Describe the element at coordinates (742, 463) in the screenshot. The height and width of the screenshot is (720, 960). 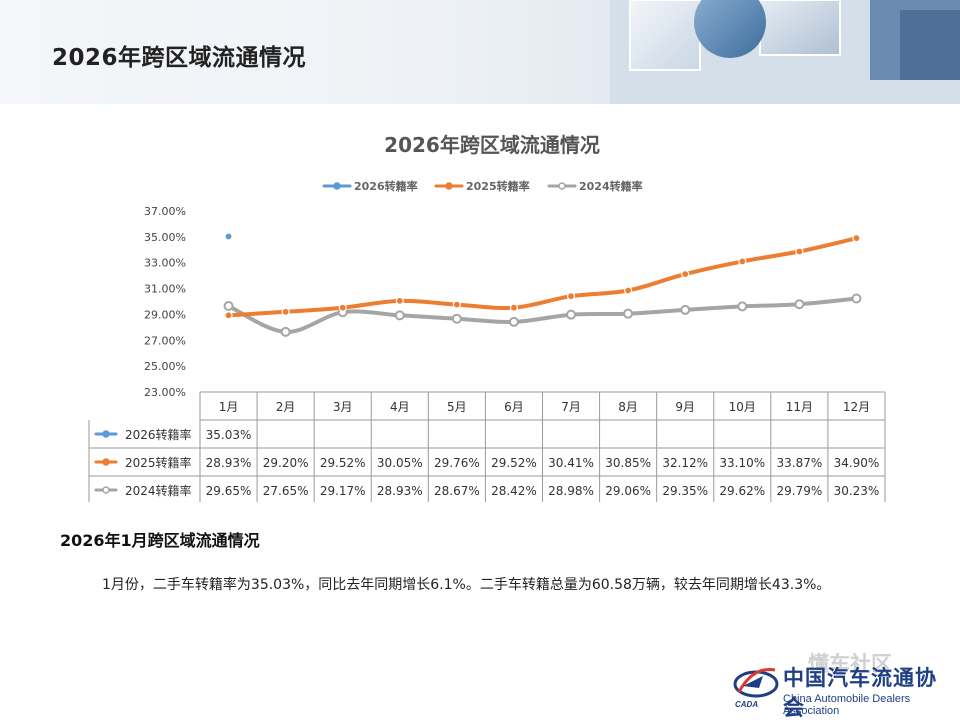
I see `table-value-cell: 33.10%` at that location.